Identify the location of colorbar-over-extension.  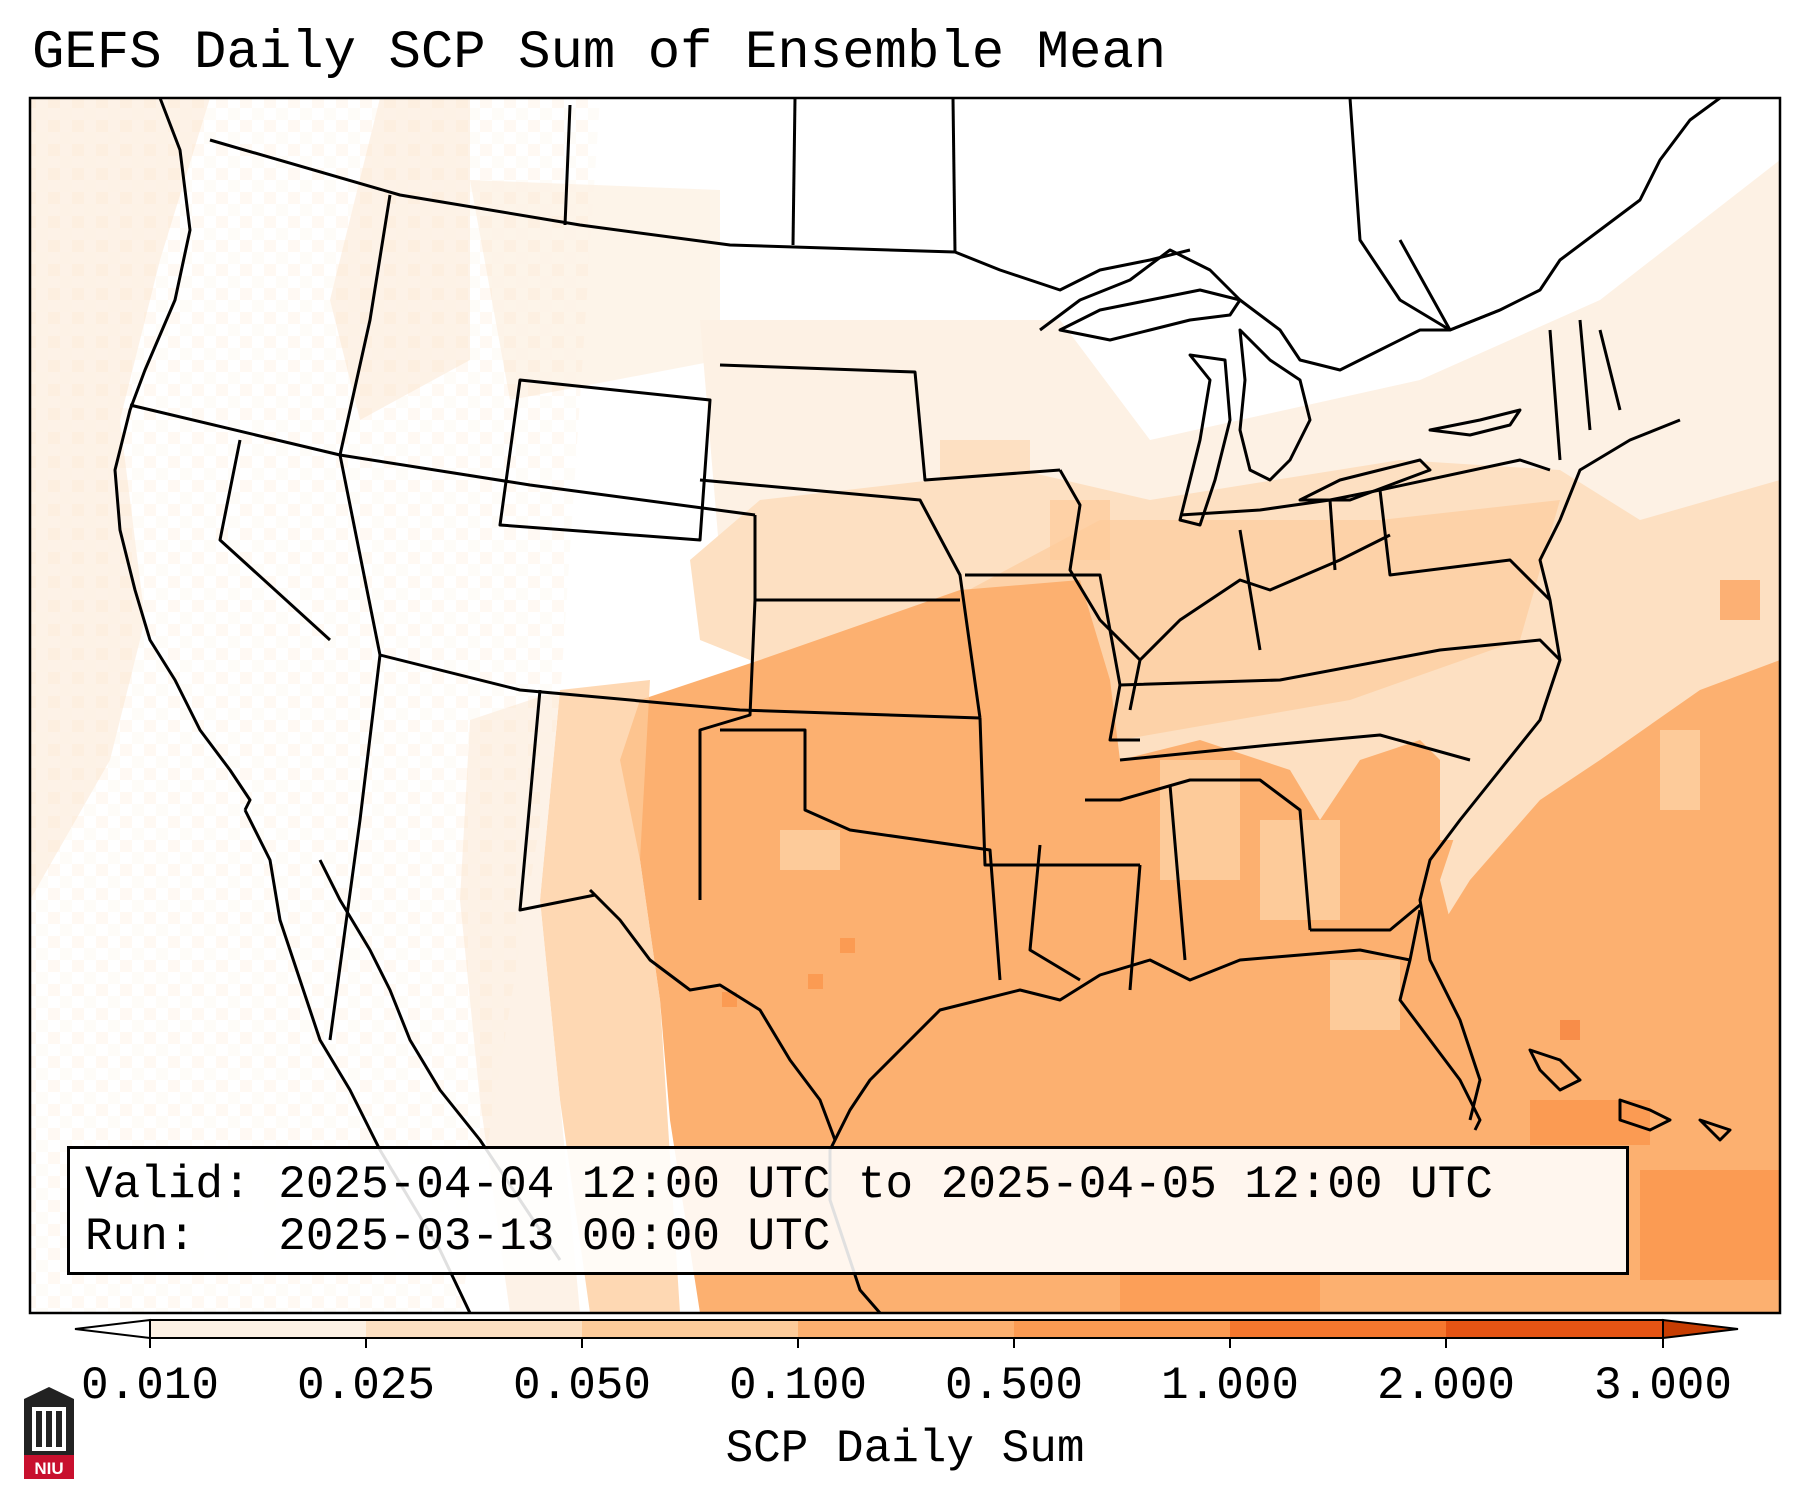
(1700, 1329).